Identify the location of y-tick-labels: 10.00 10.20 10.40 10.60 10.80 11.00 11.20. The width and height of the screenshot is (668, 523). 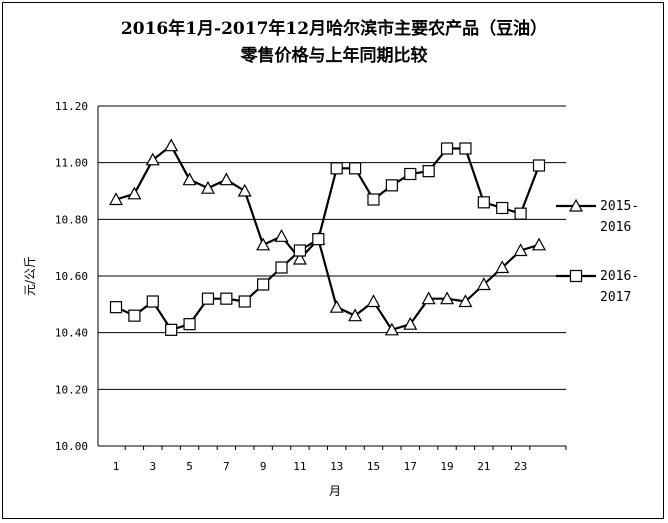
(71, 276).